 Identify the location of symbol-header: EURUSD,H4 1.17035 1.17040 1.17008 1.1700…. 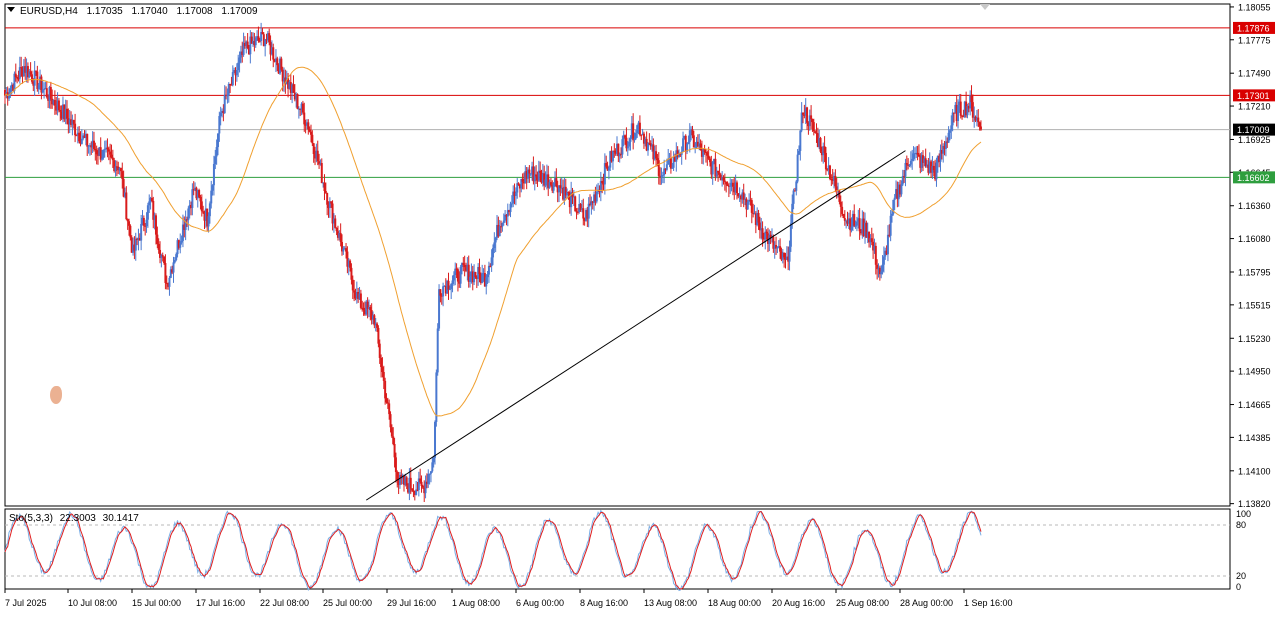
(142, 11).